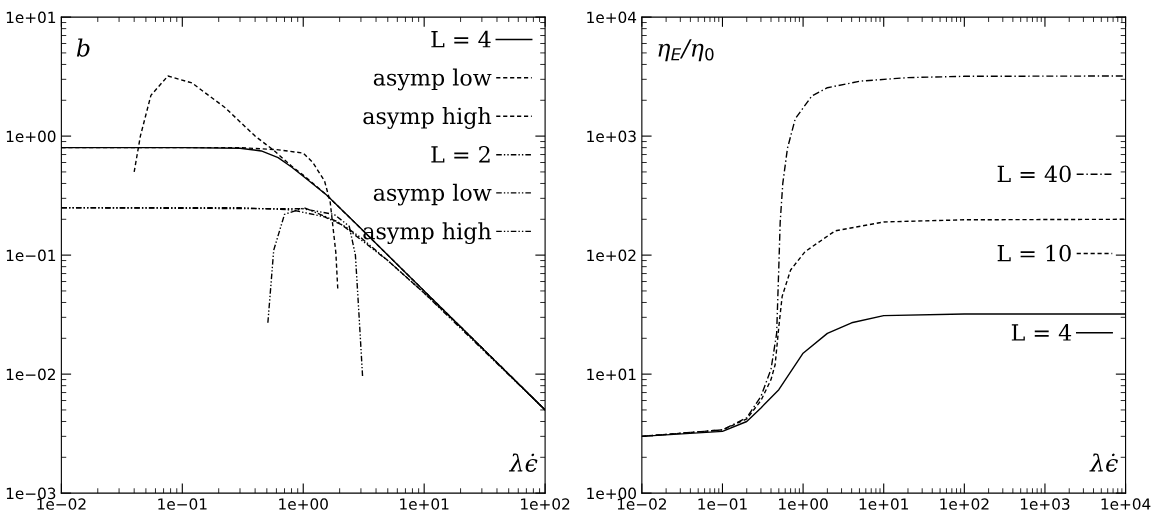 The image size is (1158, 518). Describe the element at coordinates (611, 136) in the screenshot. I see `y-tick-label: 1e+03` at that location.